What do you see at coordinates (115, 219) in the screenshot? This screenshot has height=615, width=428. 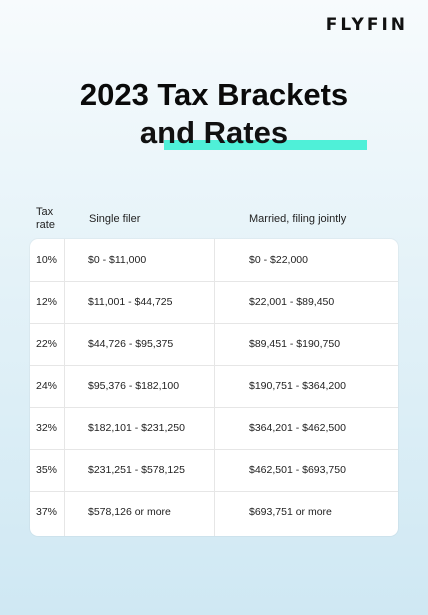 I see `header-single-filer: Single filer` at bounding box center [115, 219].